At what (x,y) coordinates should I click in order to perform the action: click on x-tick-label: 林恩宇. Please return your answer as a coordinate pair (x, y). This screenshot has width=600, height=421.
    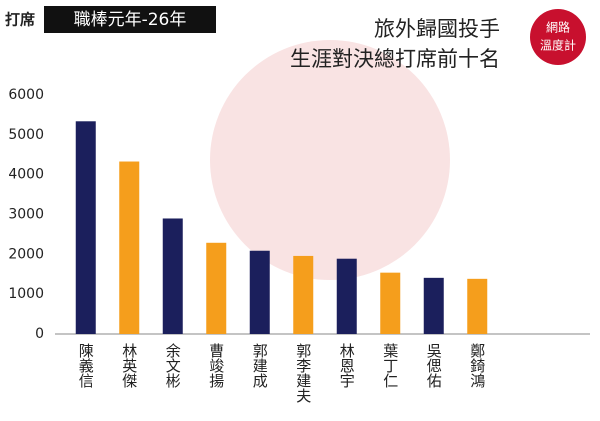
    Looking at the image, I should click on (347, 365).